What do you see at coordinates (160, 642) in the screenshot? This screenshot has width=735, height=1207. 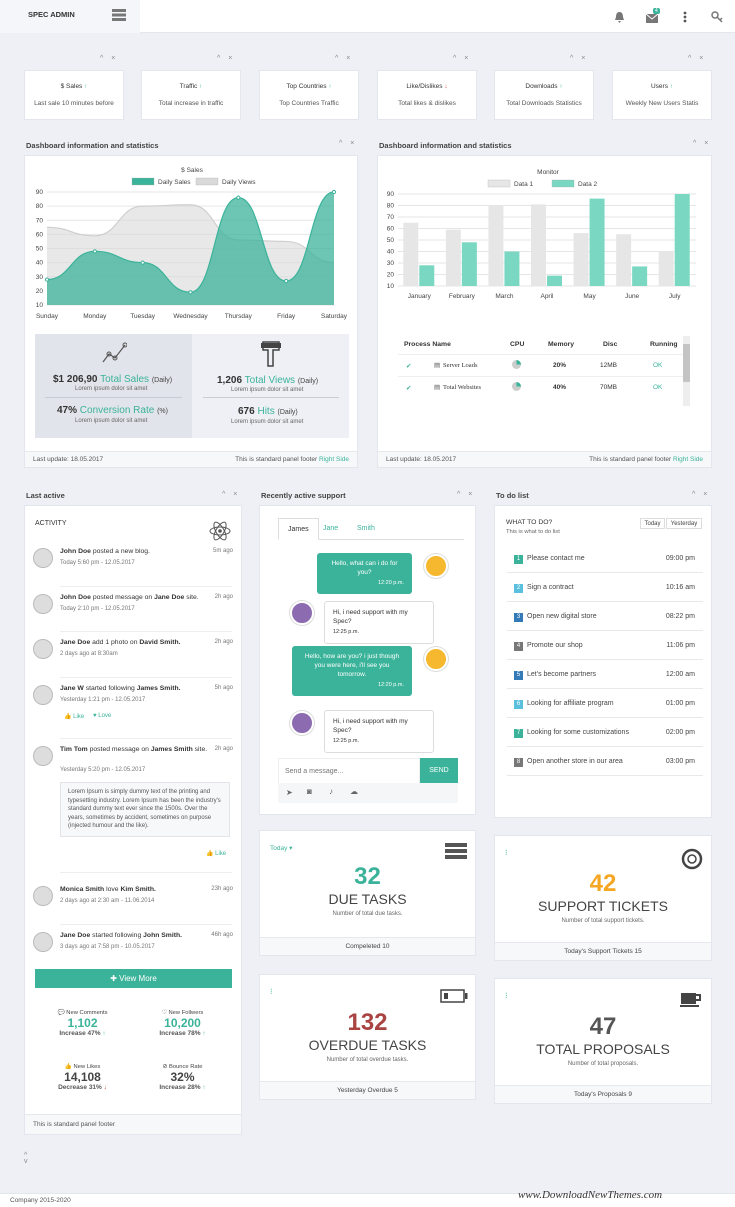 I see `activity-target: David Smith.` at bounding box center [160, 642].